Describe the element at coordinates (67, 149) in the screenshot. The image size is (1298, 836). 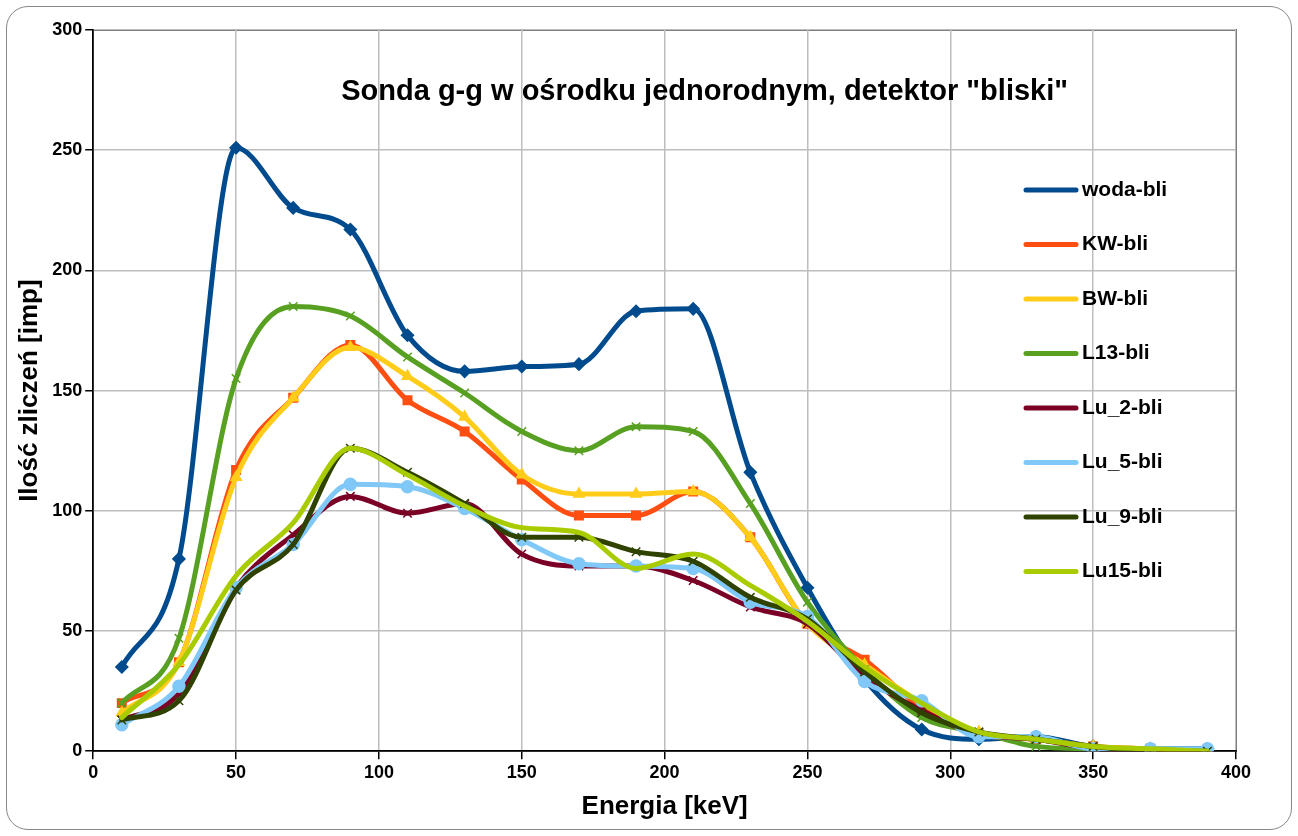
I see `y-tick-label: 250` at that location.